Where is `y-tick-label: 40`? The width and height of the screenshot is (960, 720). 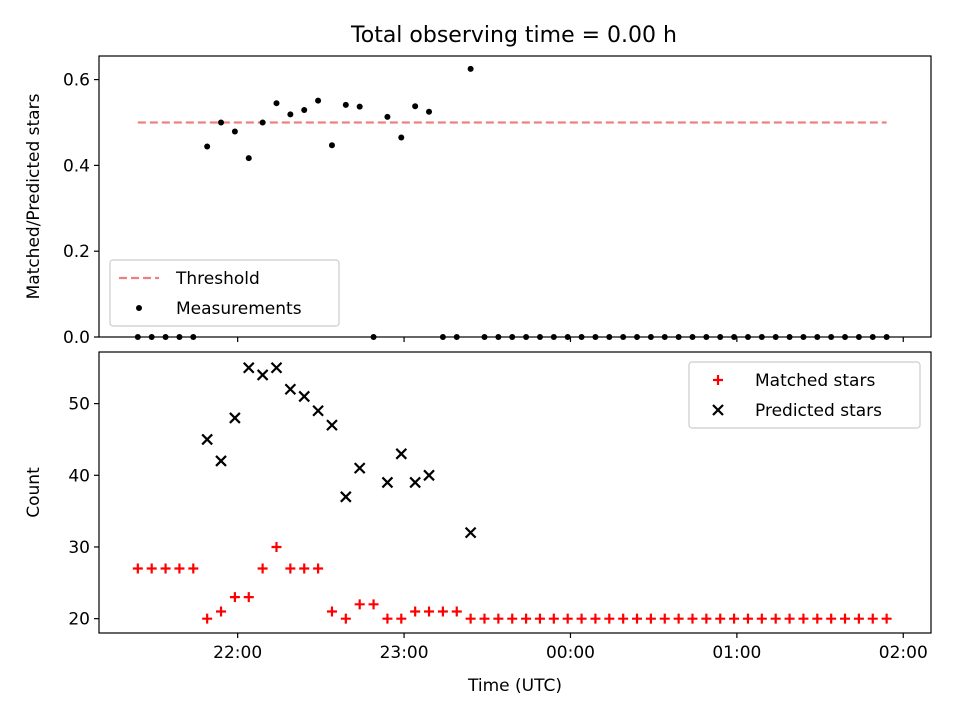
y-tick-label: 40 is located at coordinates (79, 476).